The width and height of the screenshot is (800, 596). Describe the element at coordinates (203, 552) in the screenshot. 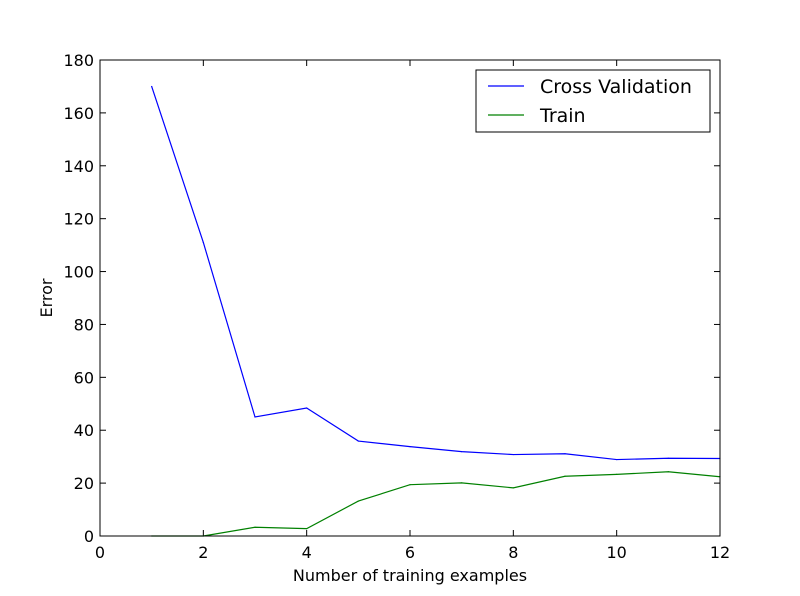

I see `x-tick-label: 2` at that location.